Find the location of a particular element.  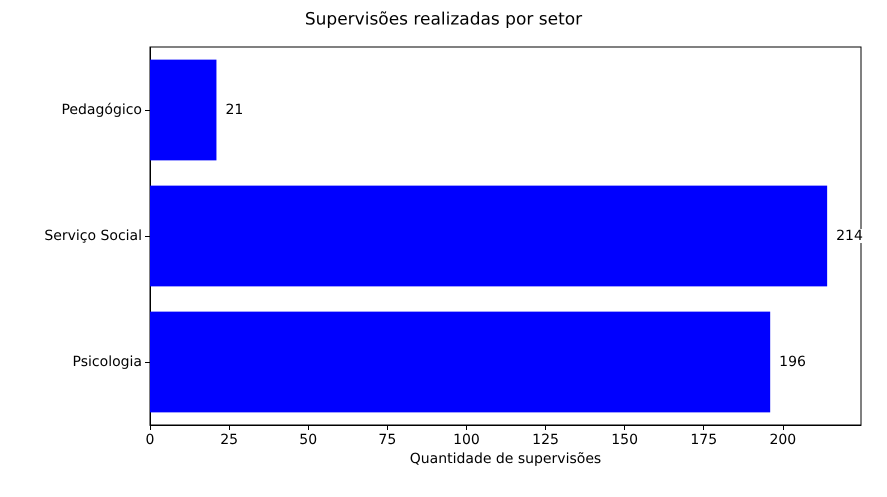

x-tick-label: 100 is located at coordinates (466, 440).